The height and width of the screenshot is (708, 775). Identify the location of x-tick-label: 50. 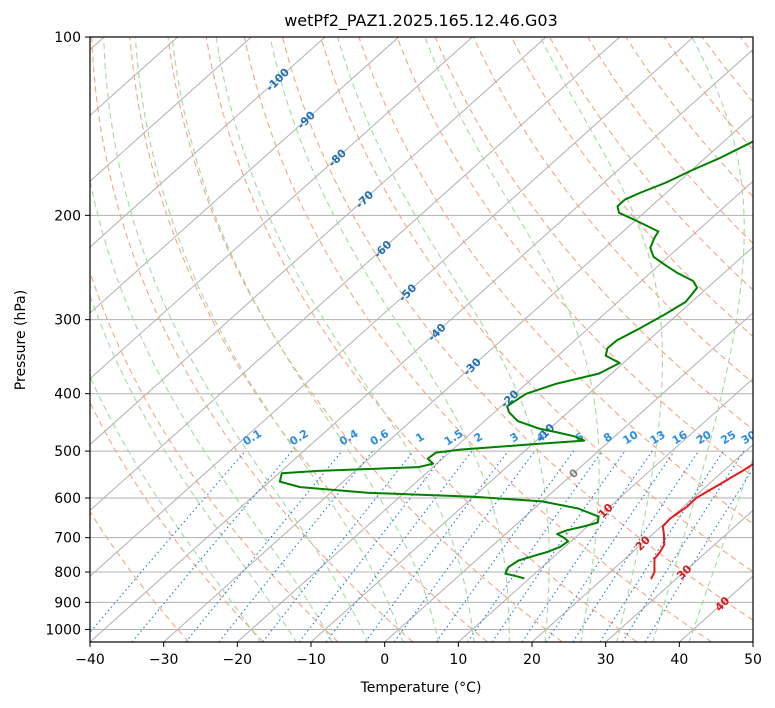
(753, 660).